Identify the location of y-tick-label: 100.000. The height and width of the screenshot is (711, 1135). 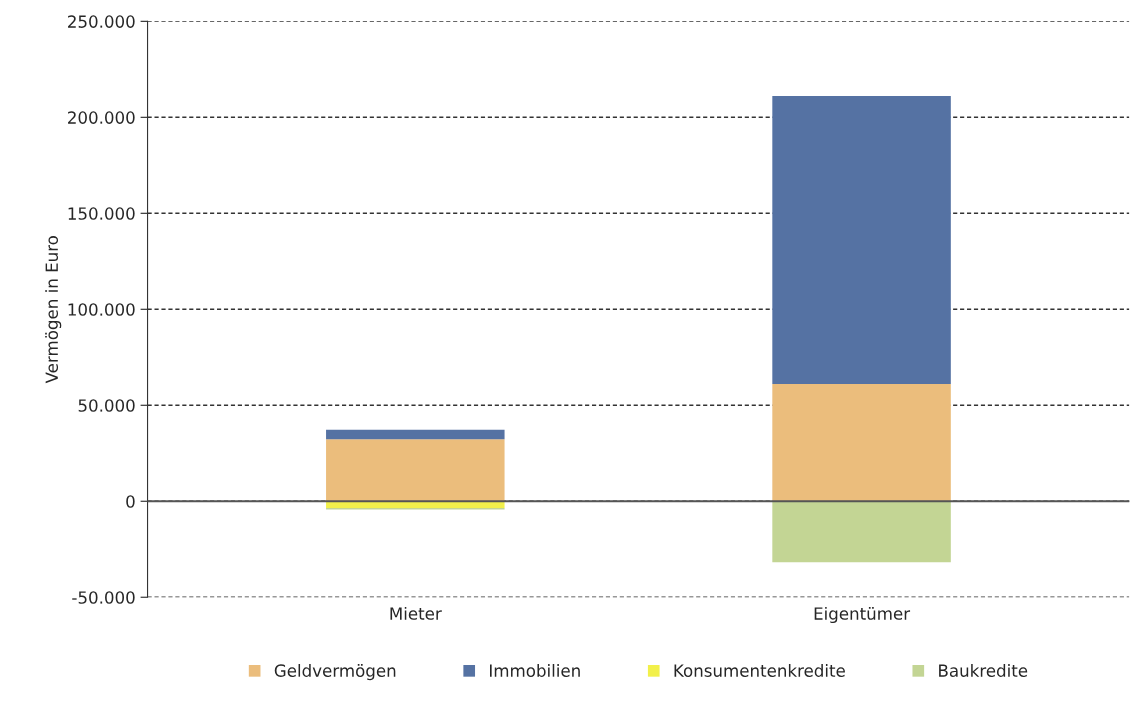
(101, 309).